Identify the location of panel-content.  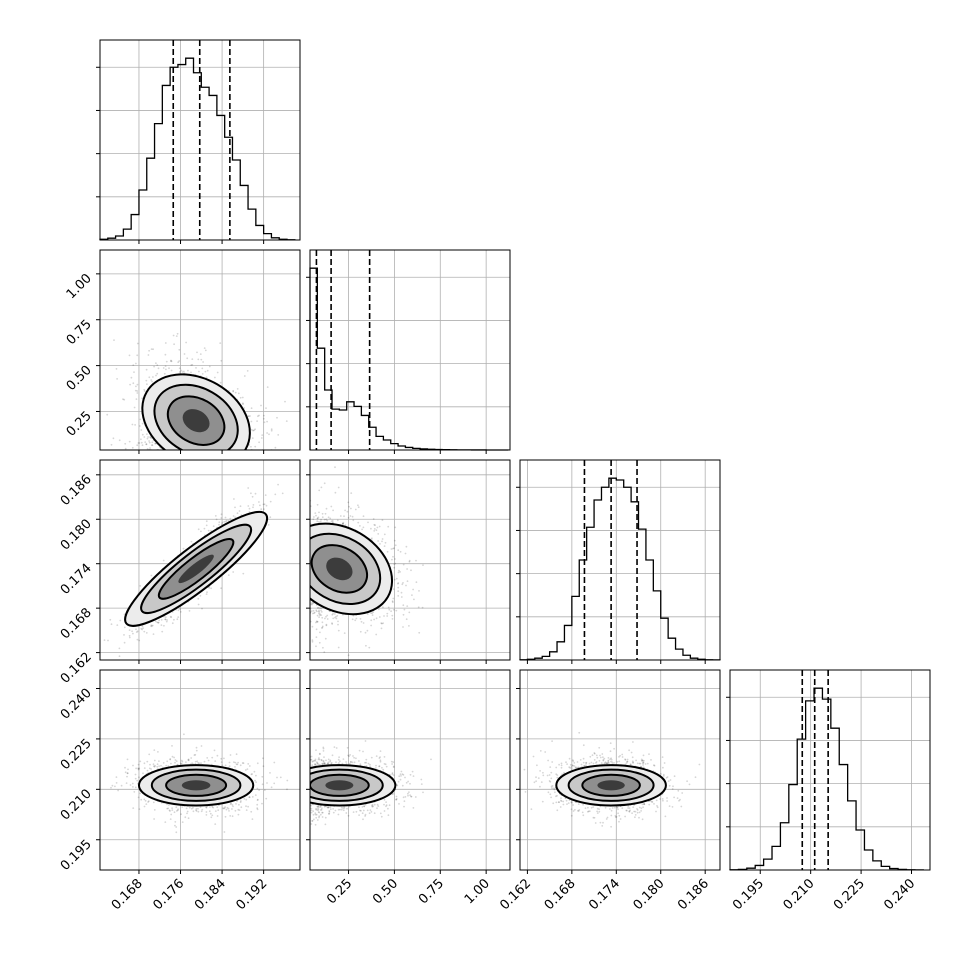
(197, 391).